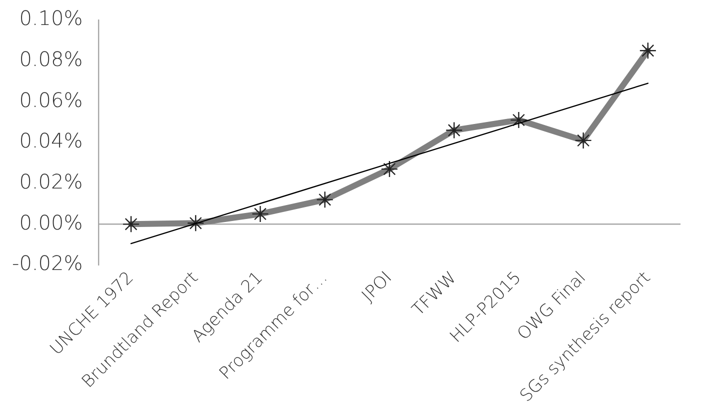  I want to click on y-tick-label: 0.10%, so click(51, 18).